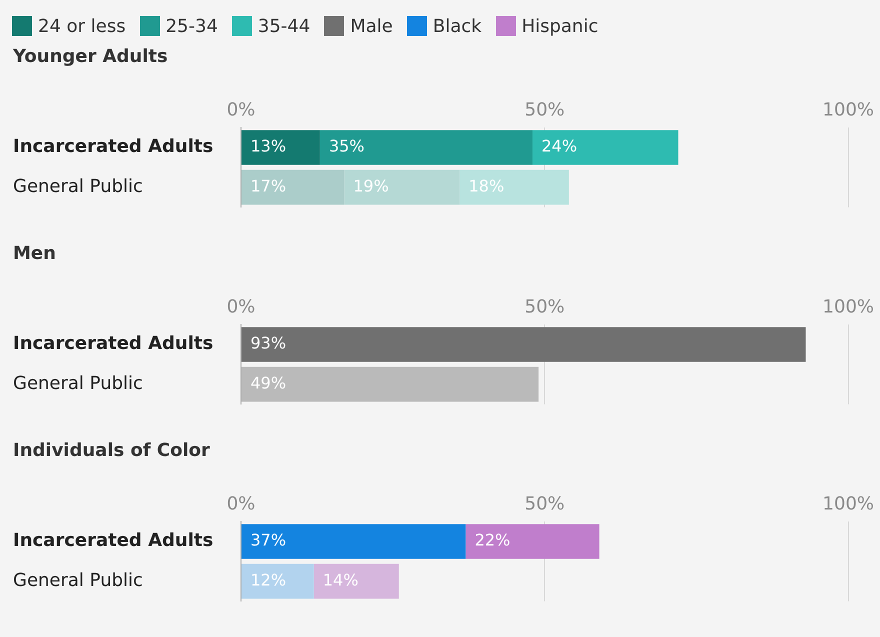  I want to click on data-label: 24%, so click(559, 146).